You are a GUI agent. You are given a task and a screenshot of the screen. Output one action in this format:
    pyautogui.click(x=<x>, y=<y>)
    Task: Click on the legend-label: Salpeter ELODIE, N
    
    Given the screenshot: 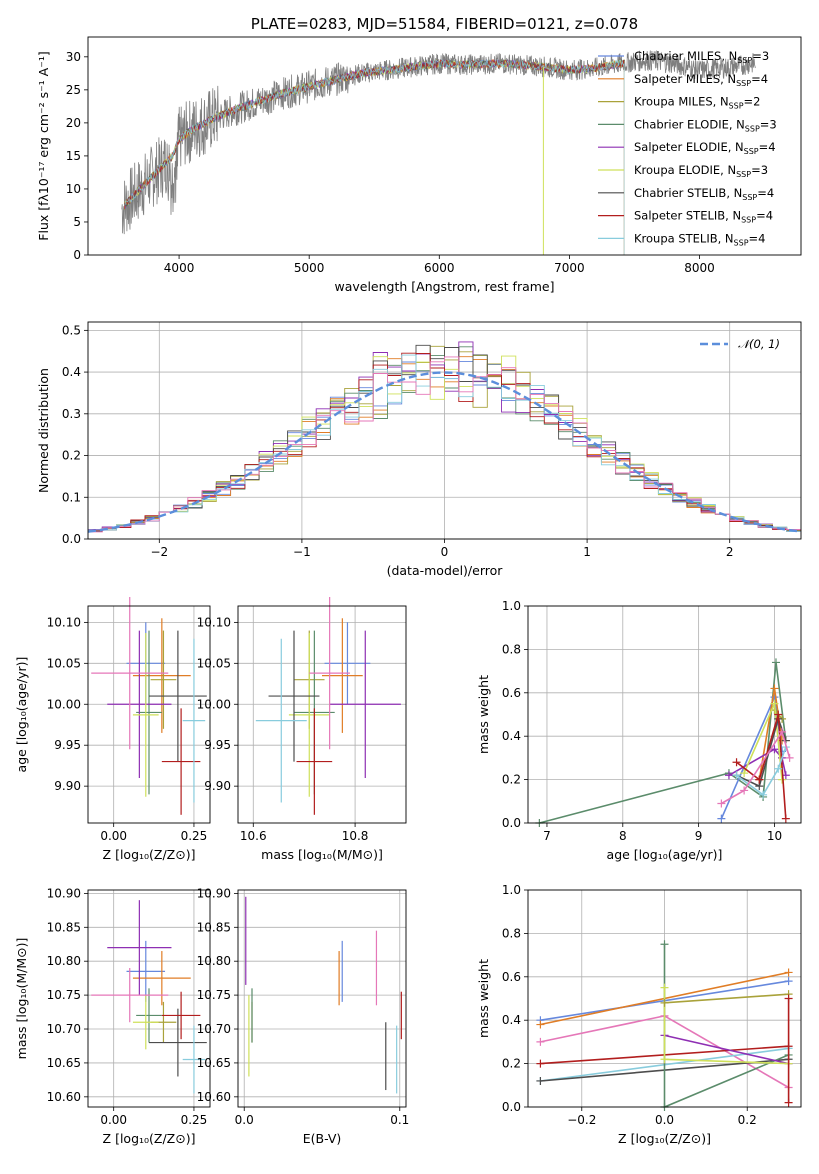 What is the action you would take?
    pyautogui.click(x=689, y=147)
    